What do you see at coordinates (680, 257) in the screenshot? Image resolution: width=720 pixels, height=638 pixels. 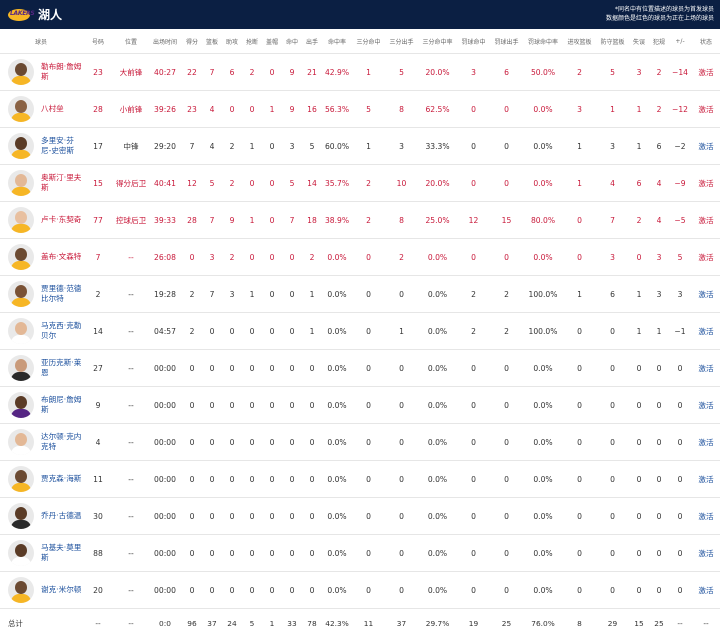 I see `stat-pm: 5` at bounding box center [680, 257].